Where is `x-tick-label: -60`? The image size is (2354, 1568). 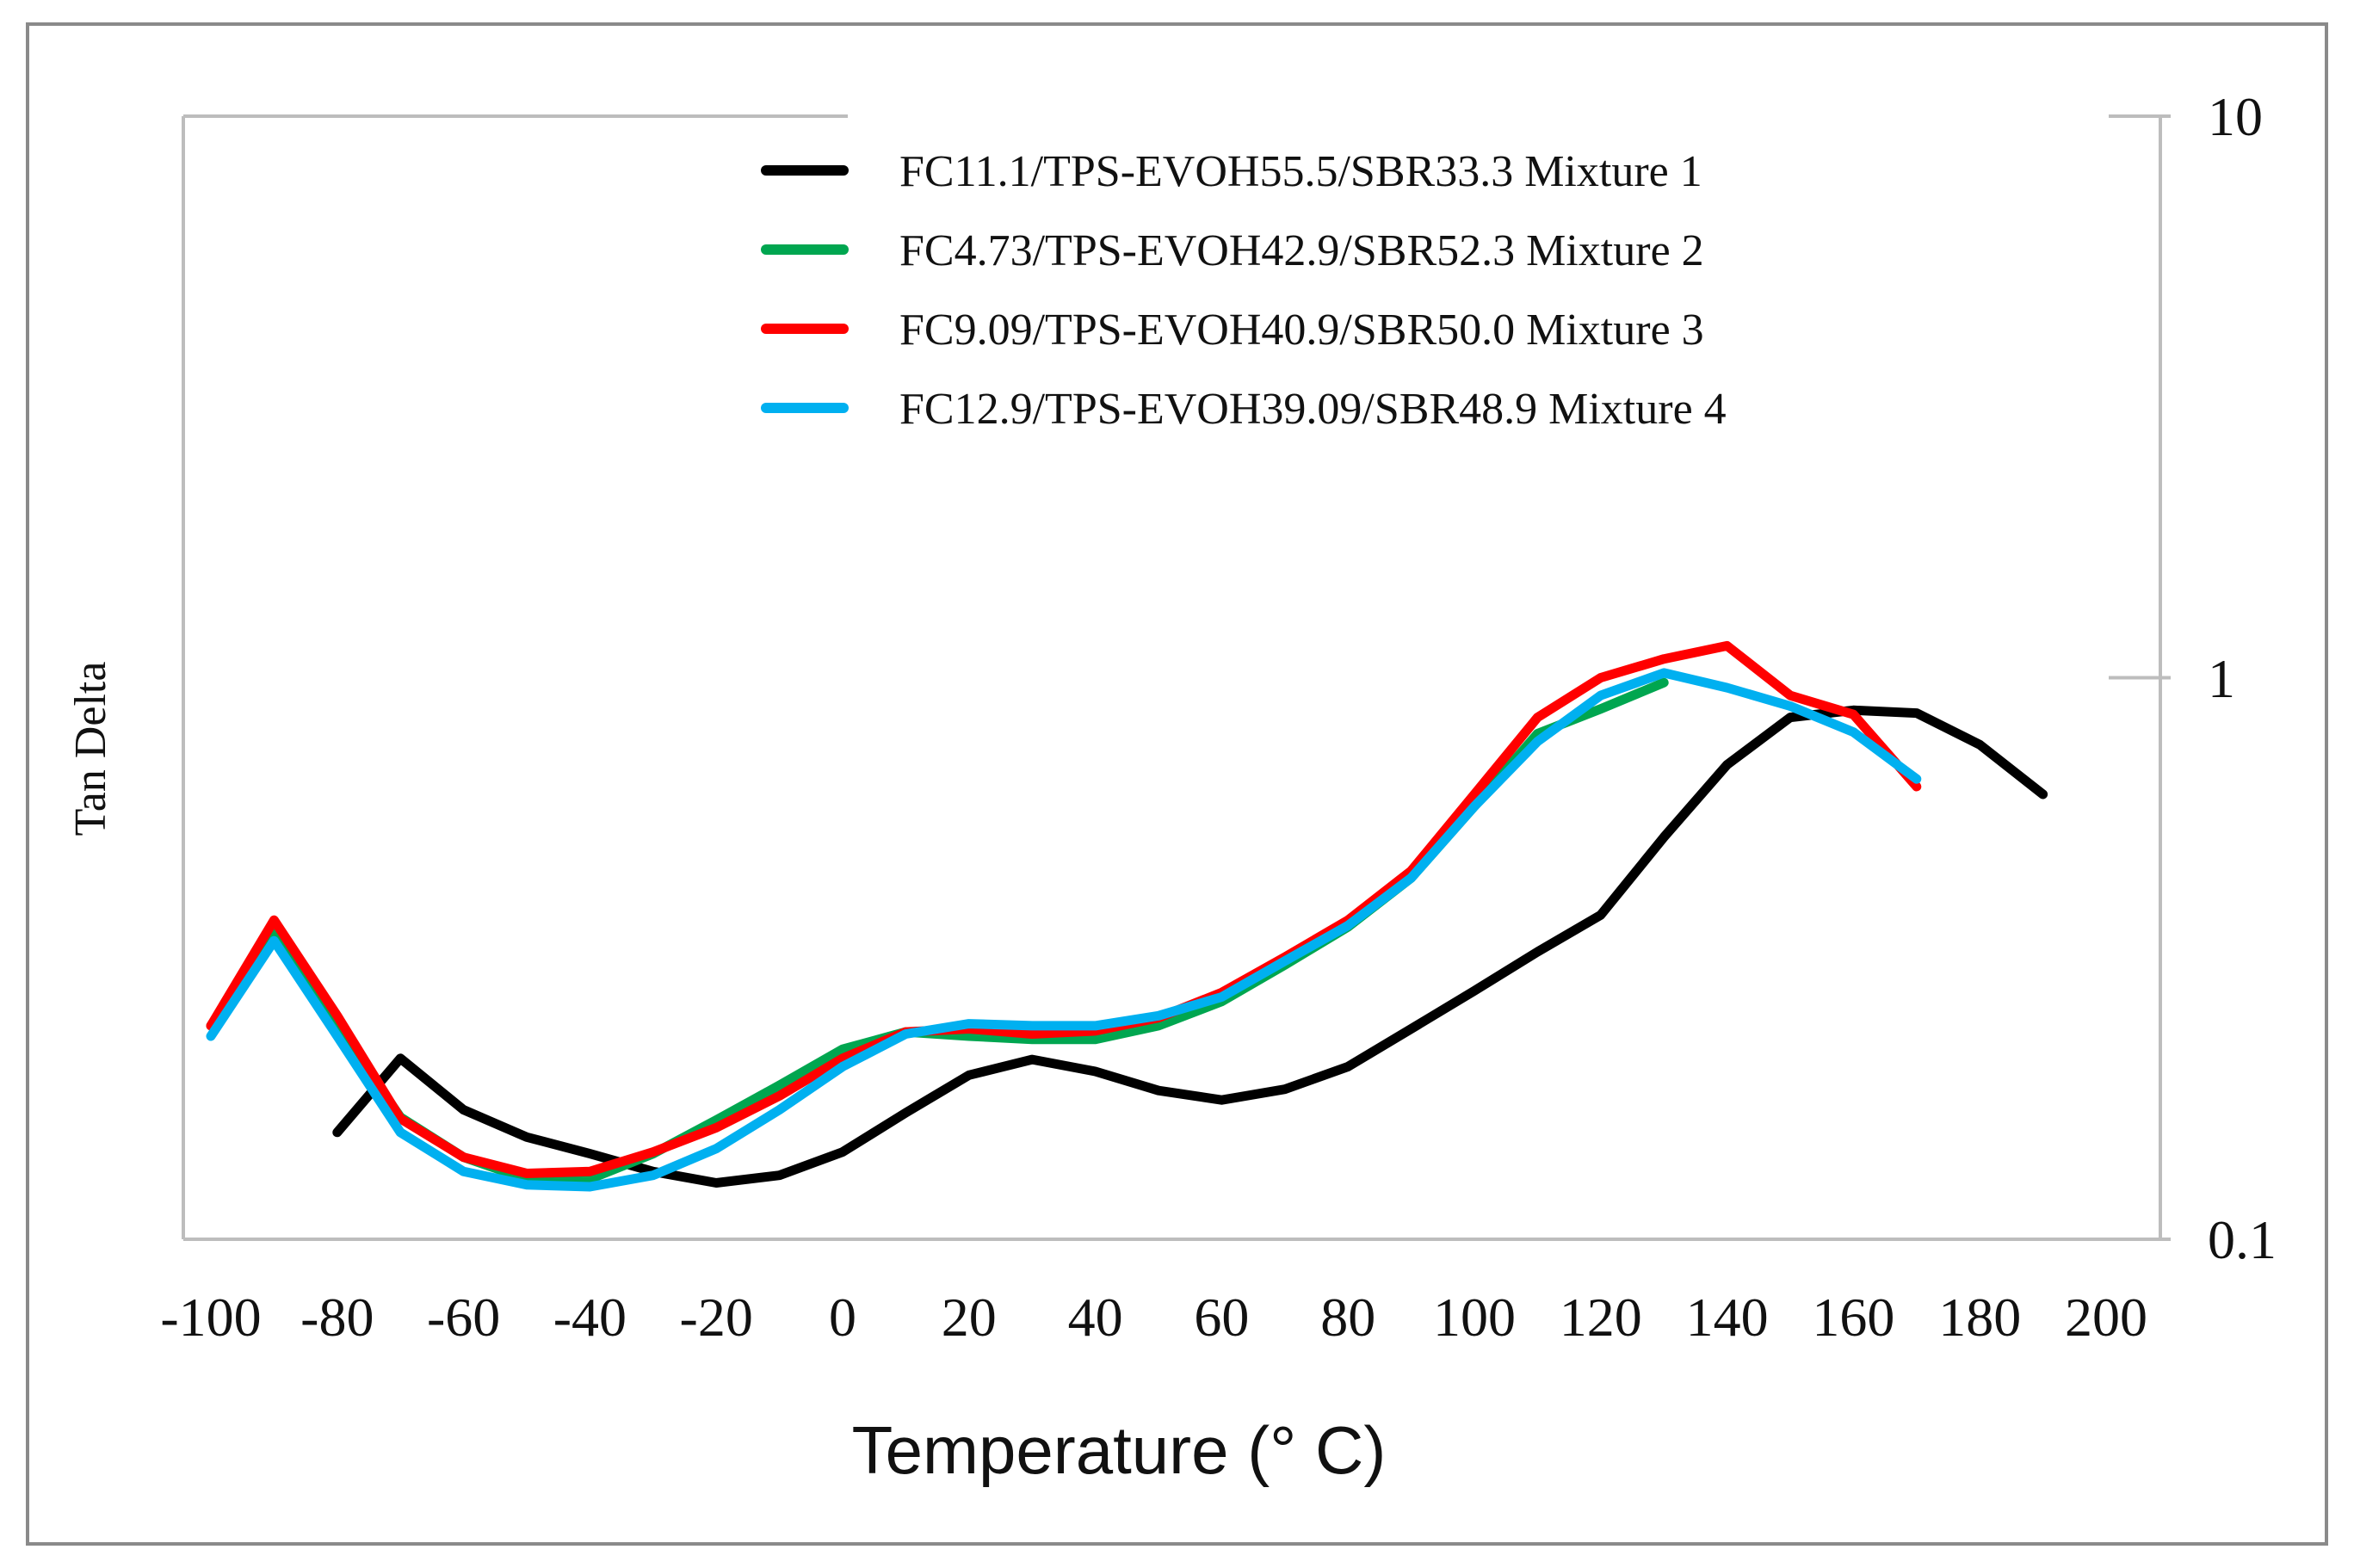 x-tick-label: -60 is located at coordinates (463, 1317).